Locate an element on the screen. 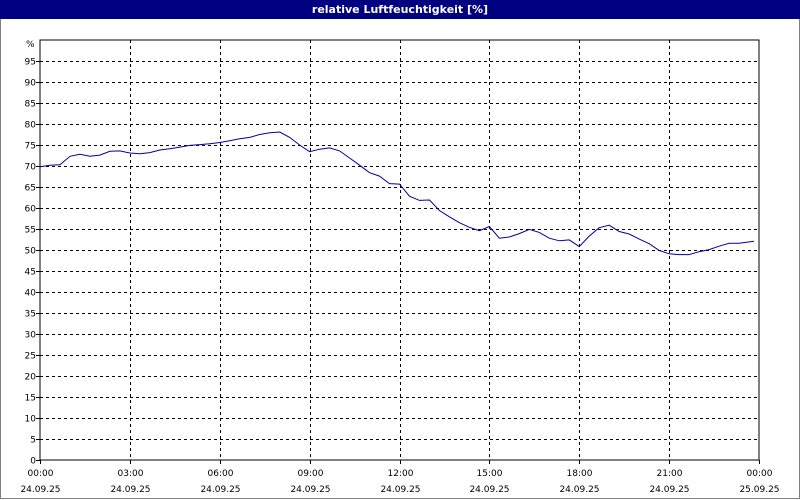 This screenshot has height=500, width=800. y-tick-label: 85 is located at coordinates (30, 105).